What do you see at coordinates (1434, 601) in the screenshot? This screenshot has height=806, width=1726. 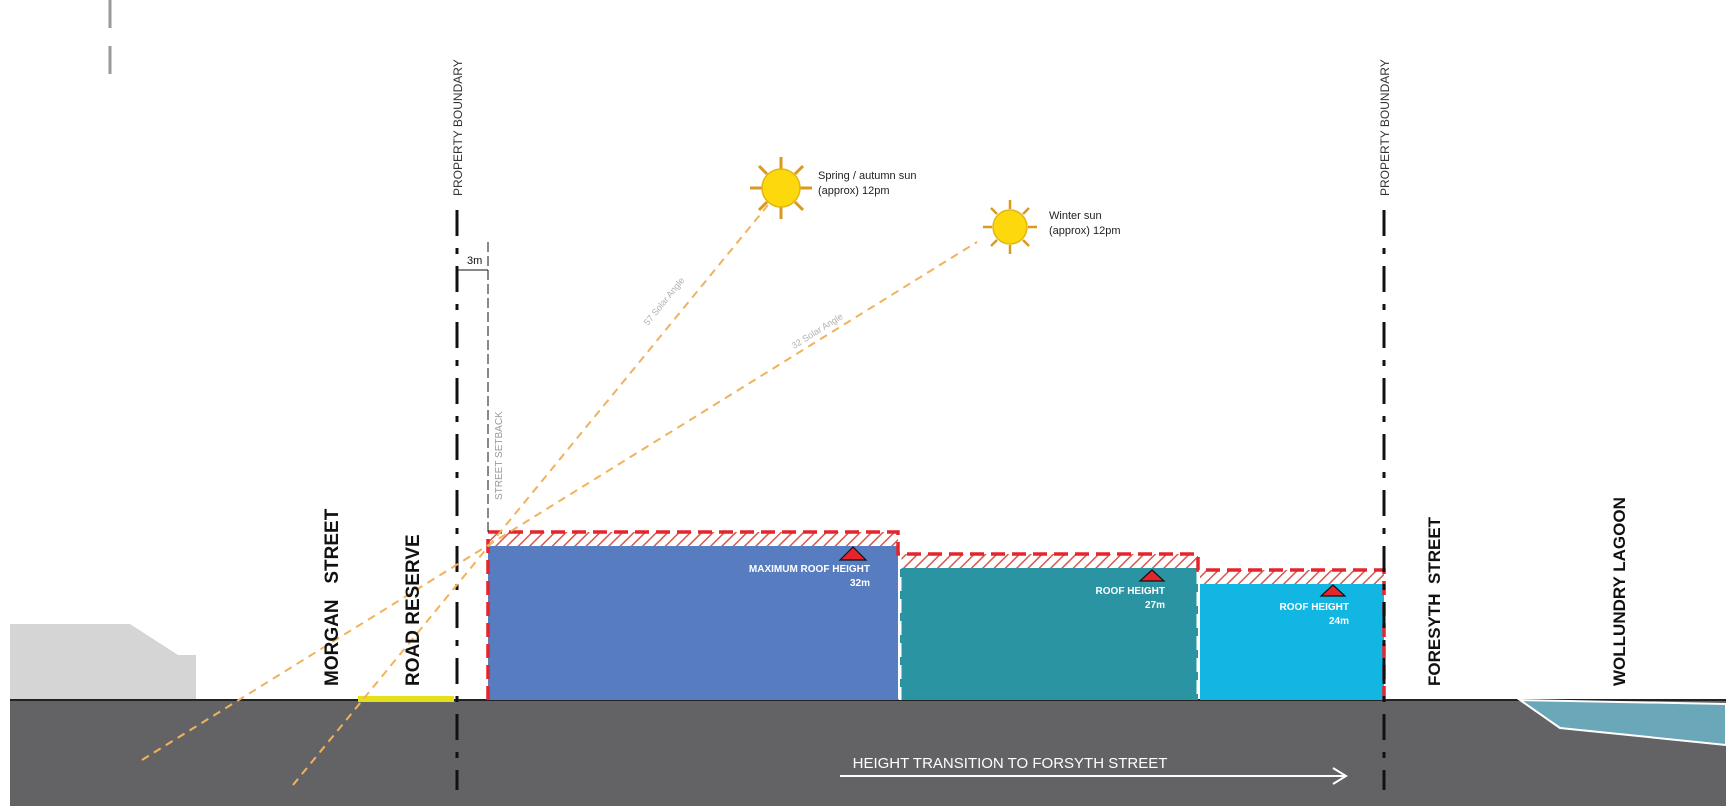 I see `forsyth-street-label: FORESYTH STREET` at bounding box center [1434, 601].